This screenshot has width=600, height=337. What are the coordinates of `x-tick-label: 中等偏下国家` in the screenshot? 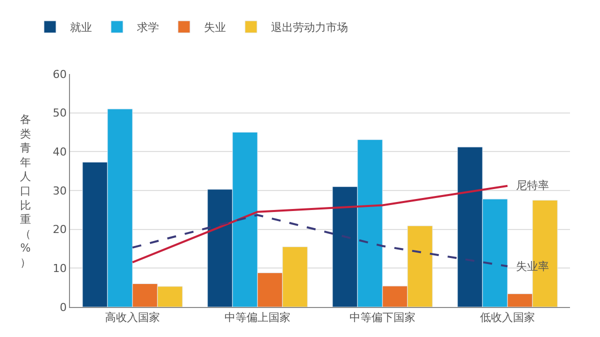 It's located at (383, 317).